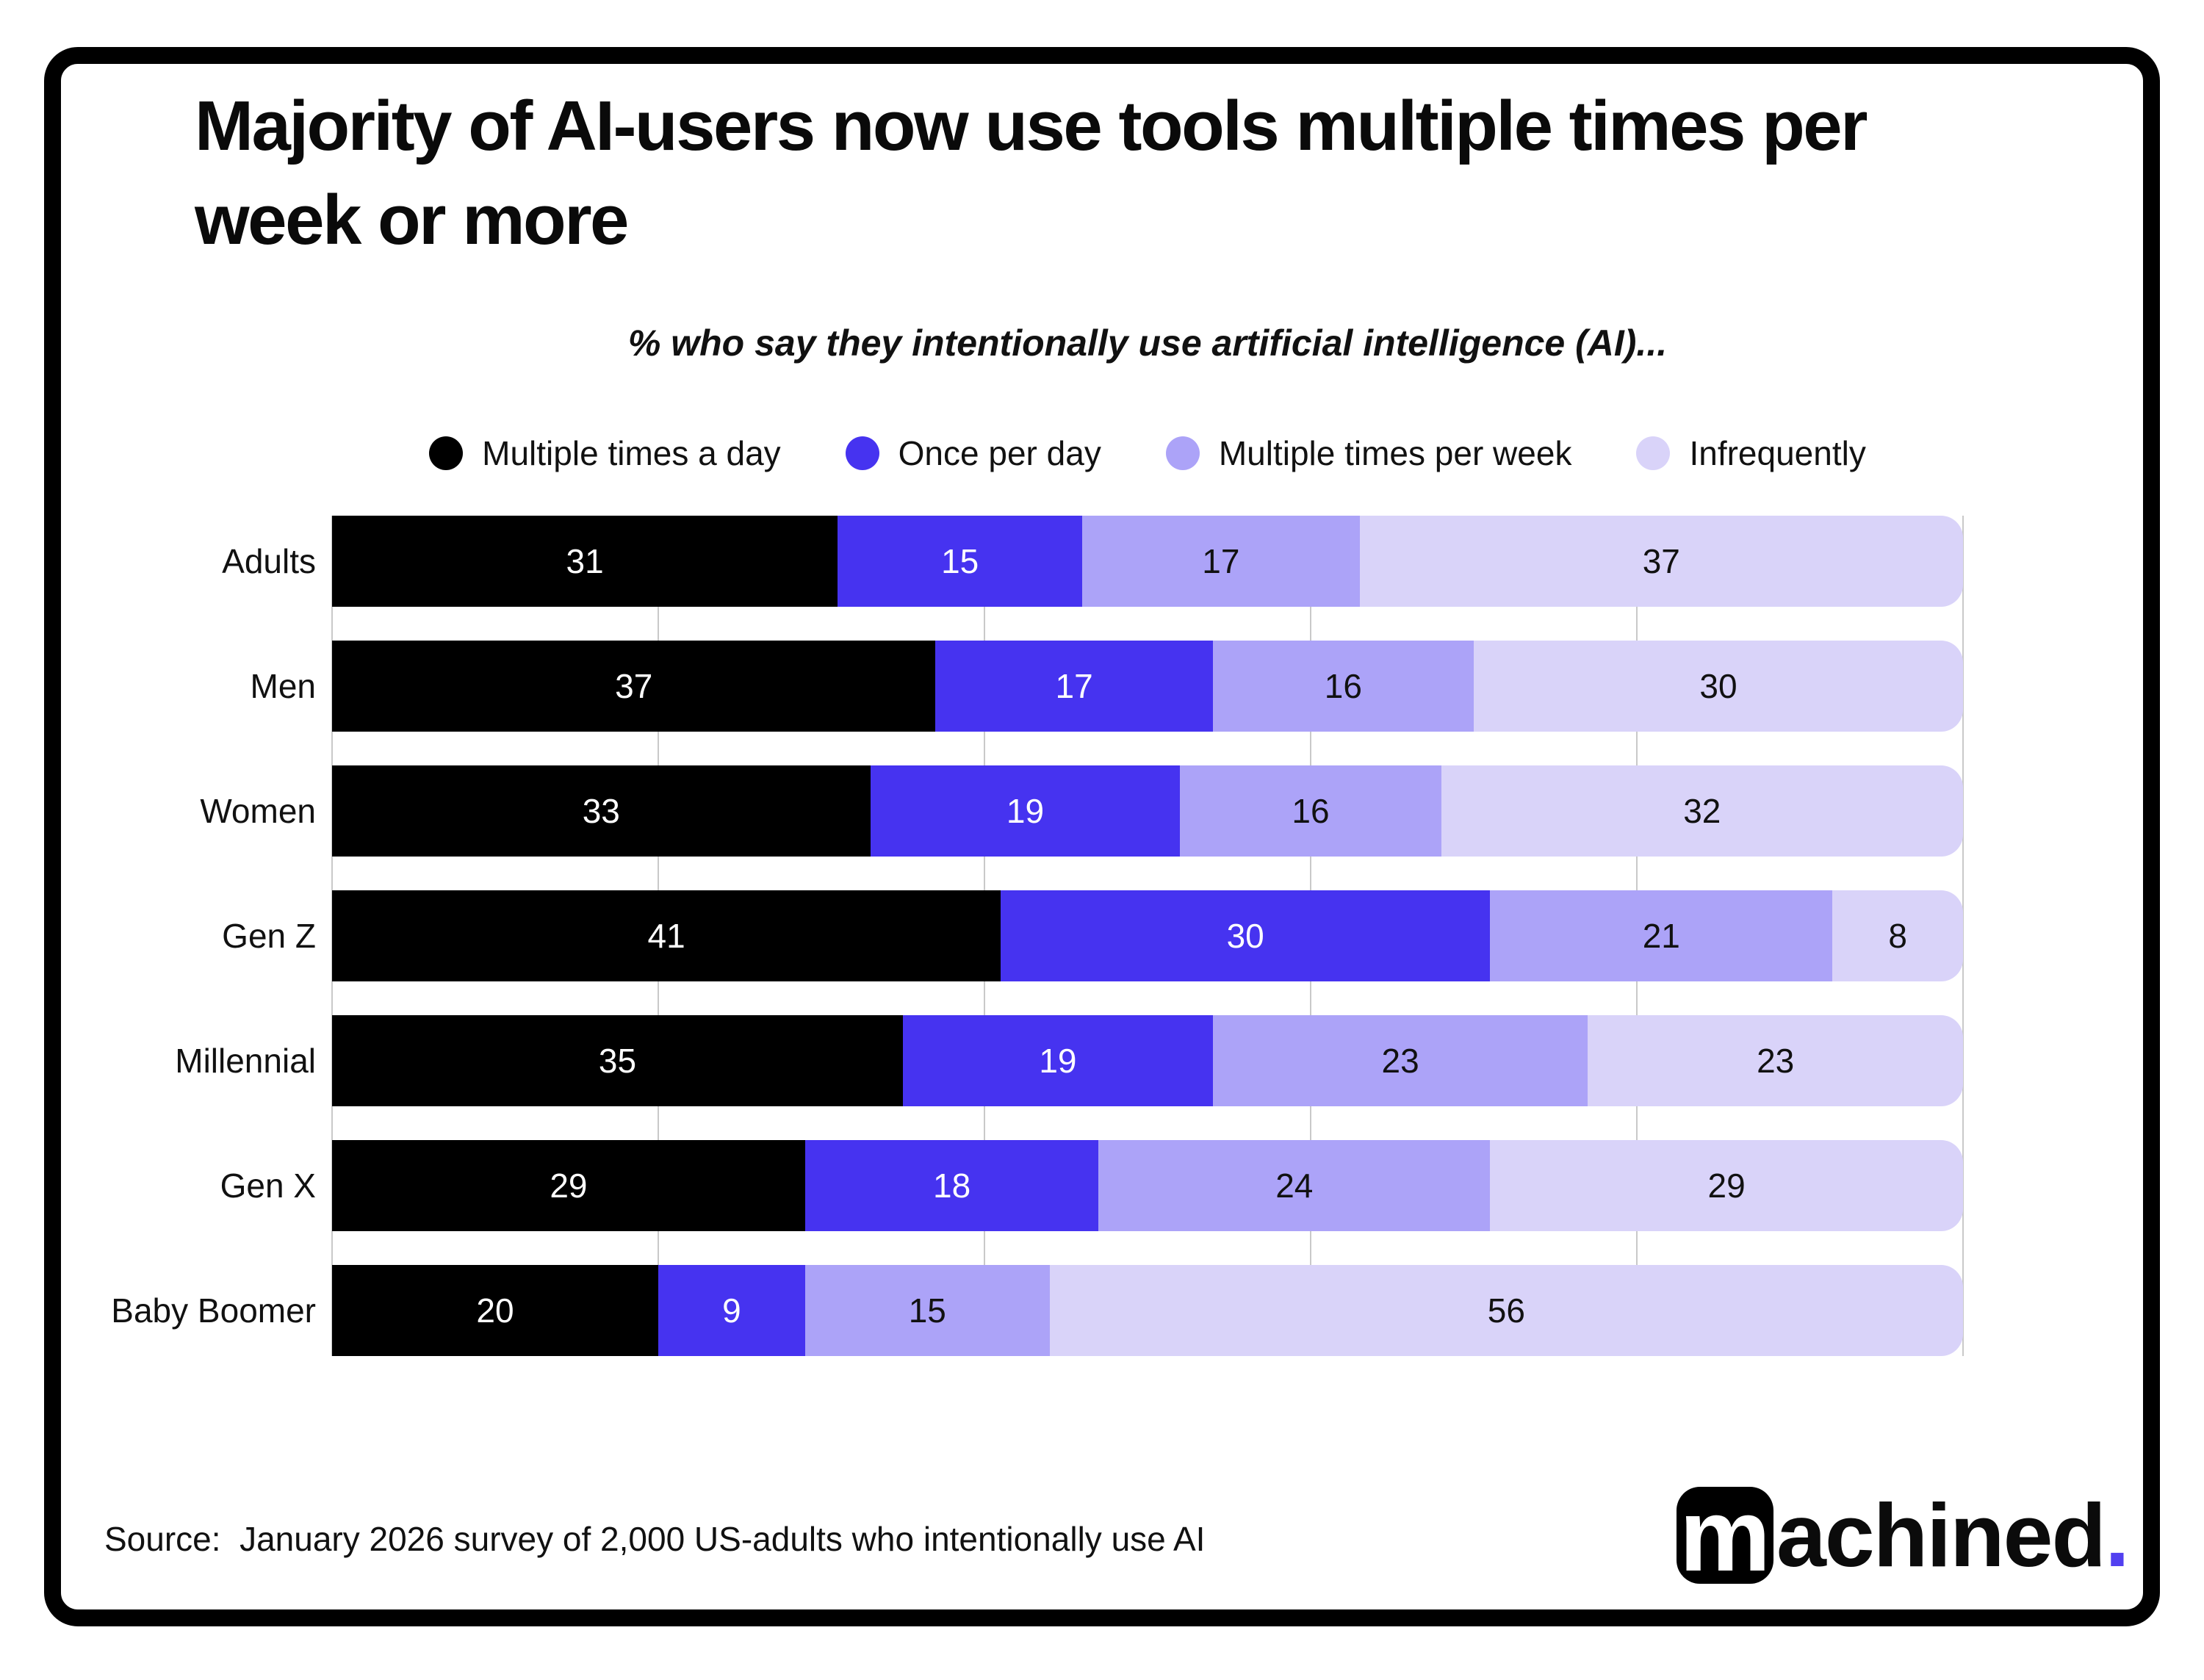 This screenshot has width=2204, height=1680. I want to click on bar-row-women: 33 19 16 32, so click(1147, 811).